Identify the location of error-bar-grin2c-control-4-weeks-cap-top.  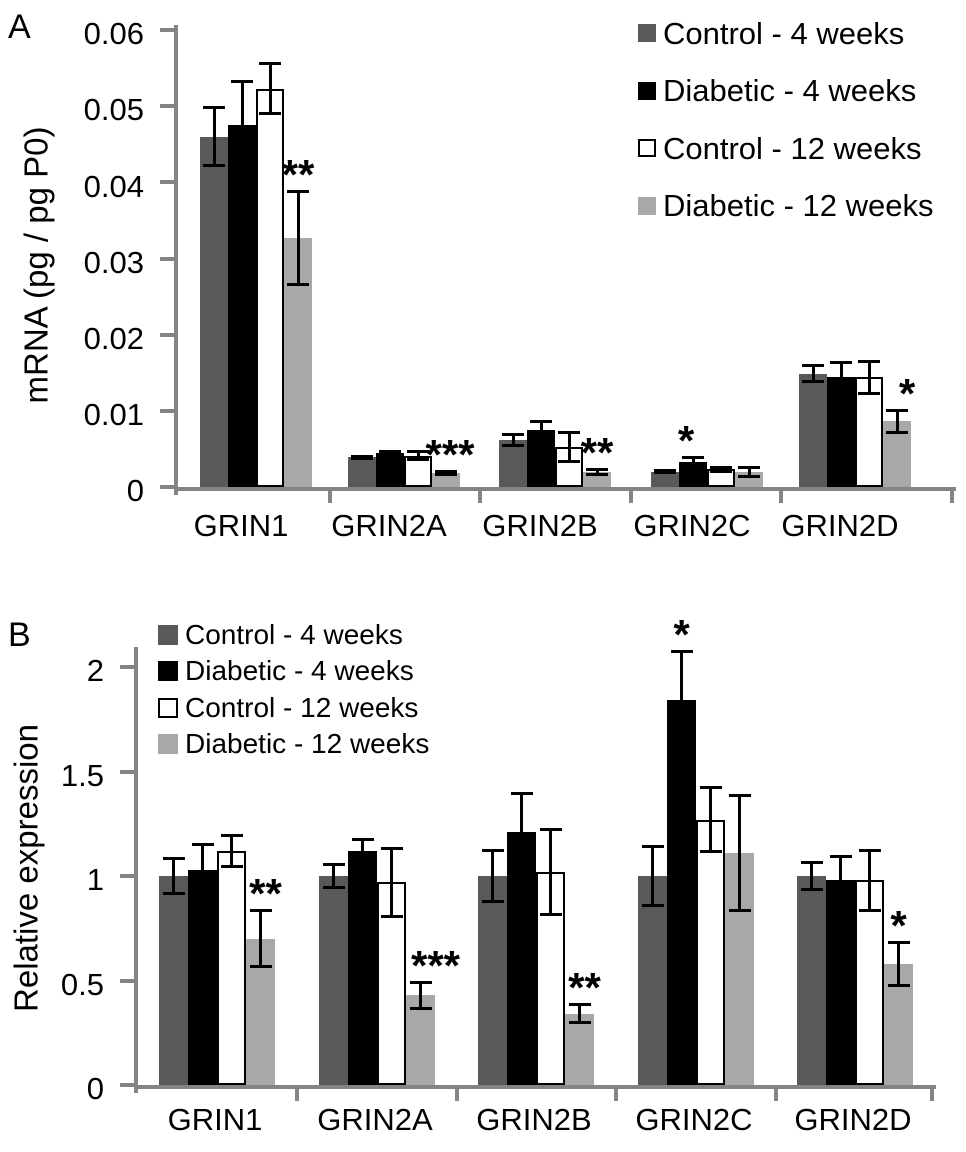
(665, 471).